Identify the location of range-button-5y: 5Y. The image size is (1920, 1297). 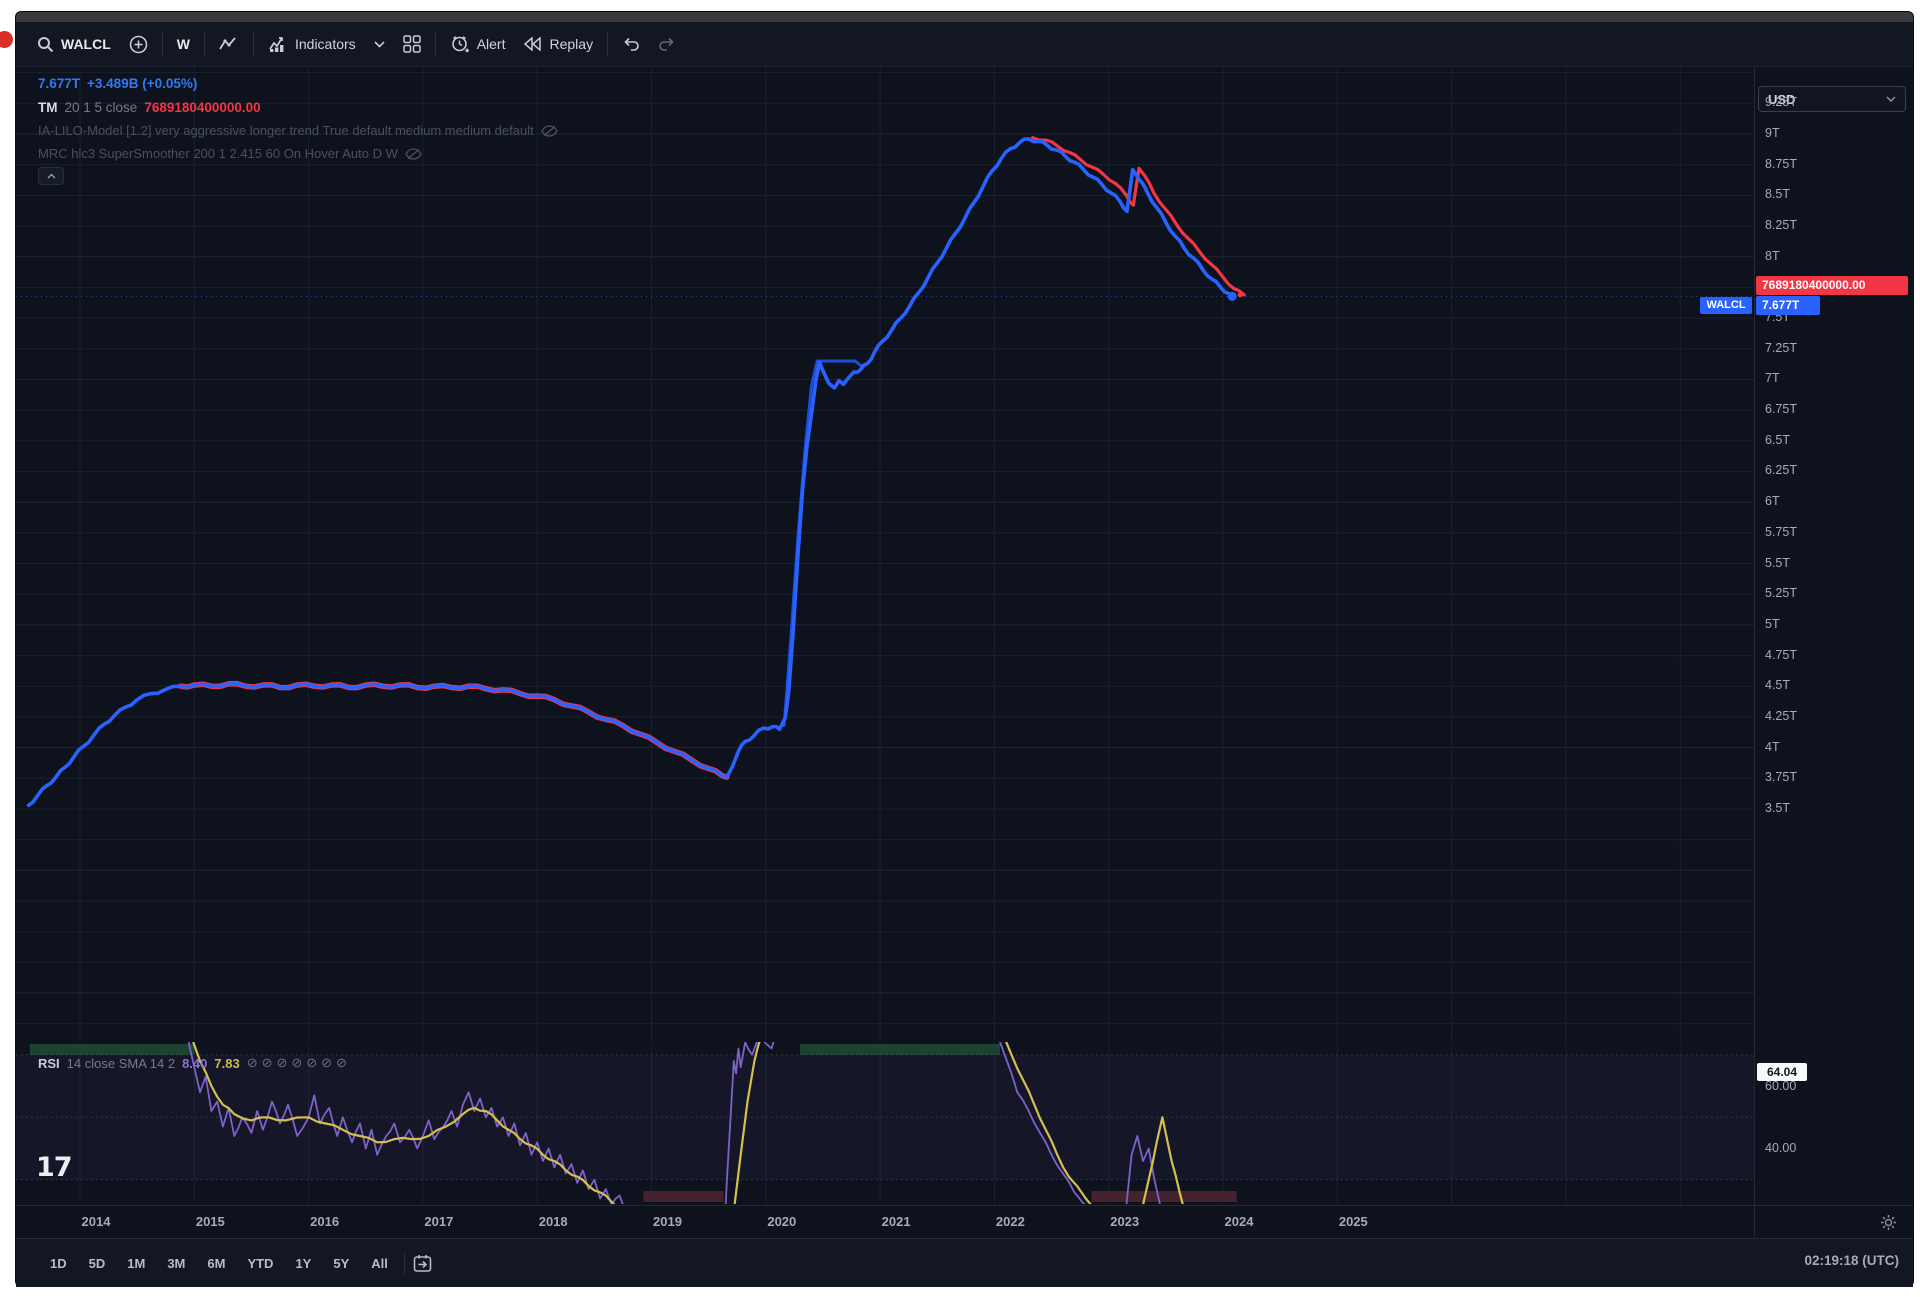
(341, 1263).